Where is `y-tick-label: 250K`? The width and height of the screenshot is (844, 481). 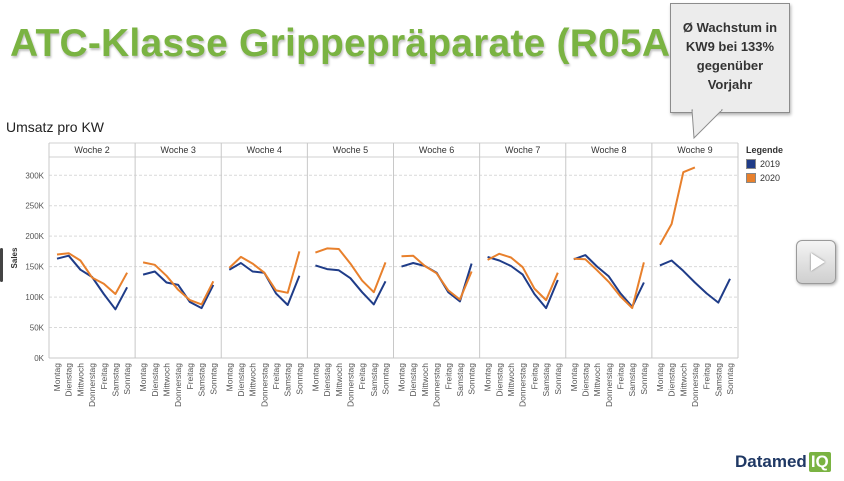 y-tick-label: 250K is located at coordinates (34, 206).